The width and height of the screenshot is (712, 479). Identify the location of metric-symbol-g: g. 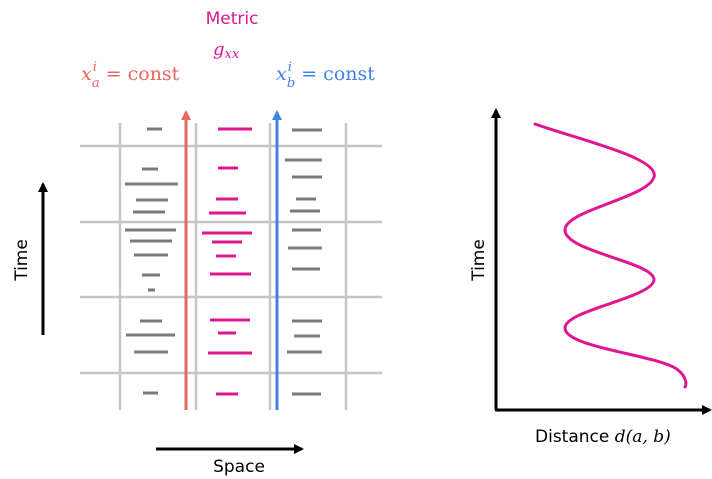
(219, 49).